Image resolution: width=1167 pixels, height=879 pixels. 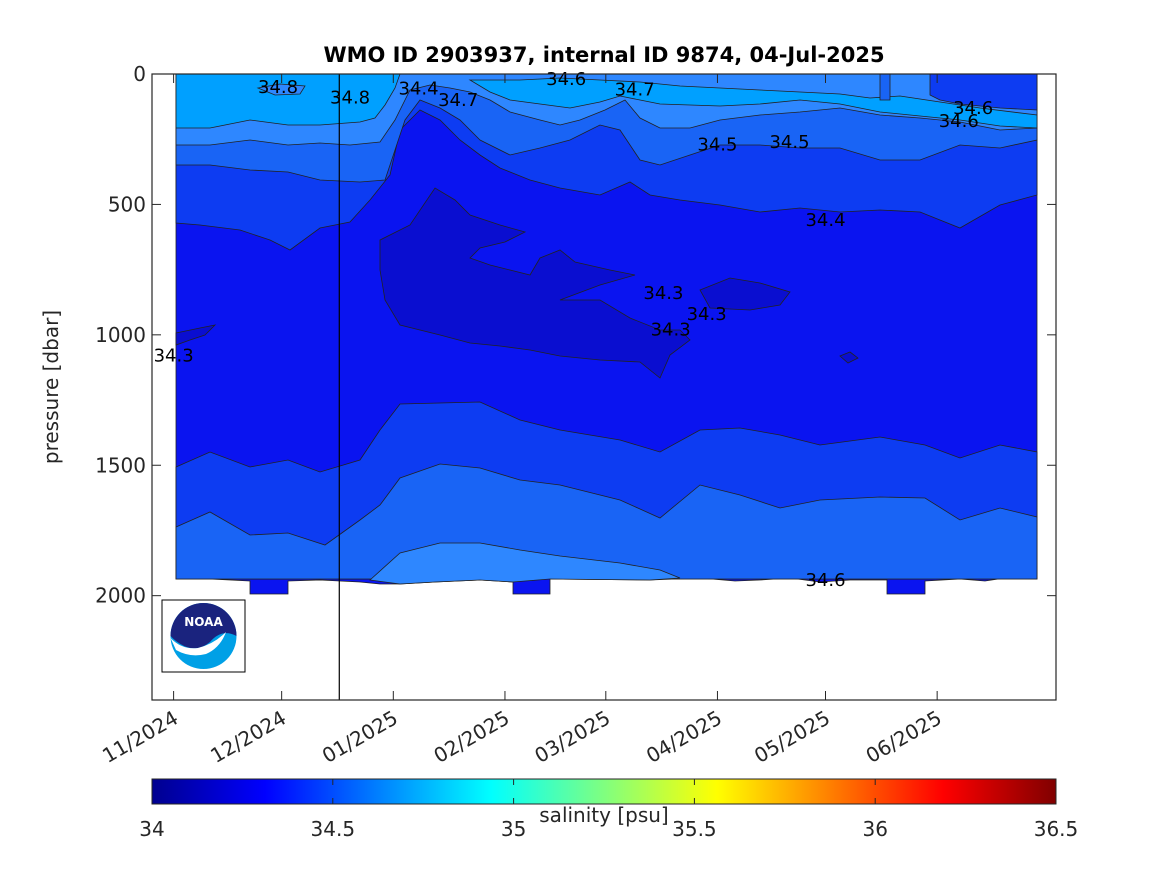 I want to click on colorbar-tick-label: 34.5, so click(x=333, y=829).